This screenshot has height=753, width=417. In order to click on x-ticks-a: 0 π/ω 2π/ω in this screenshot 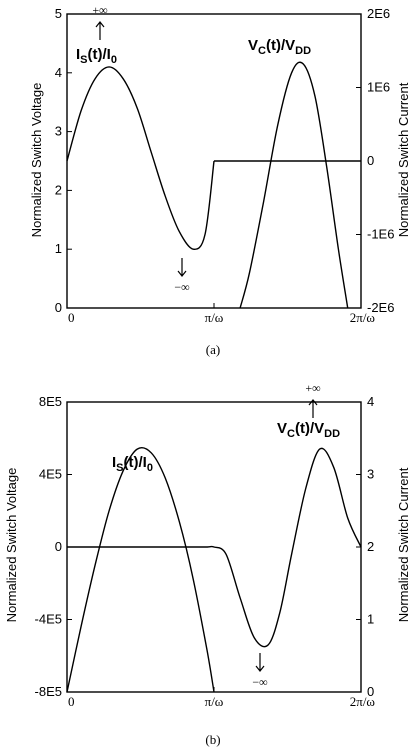, I will do `click(221, 314)`.